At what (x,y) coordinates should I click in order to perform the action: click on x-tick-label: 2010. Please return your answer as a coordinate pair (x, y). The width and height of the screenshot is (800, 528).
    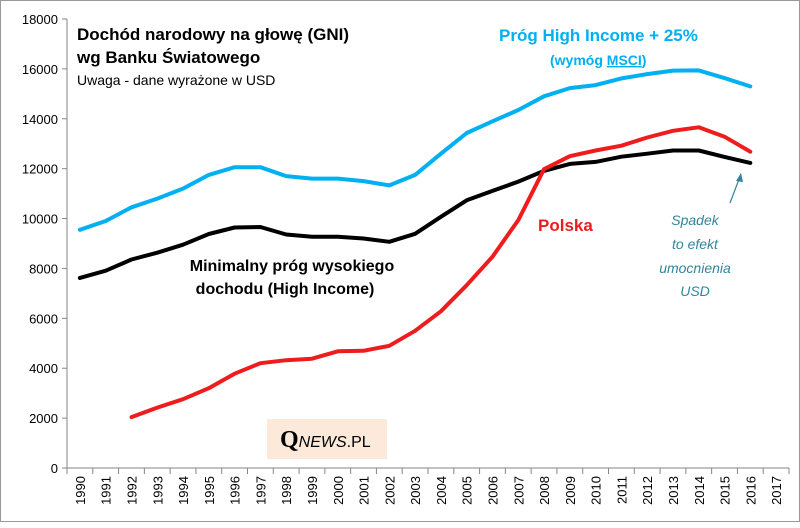
    Looking at the image, I should click on (596, 490).